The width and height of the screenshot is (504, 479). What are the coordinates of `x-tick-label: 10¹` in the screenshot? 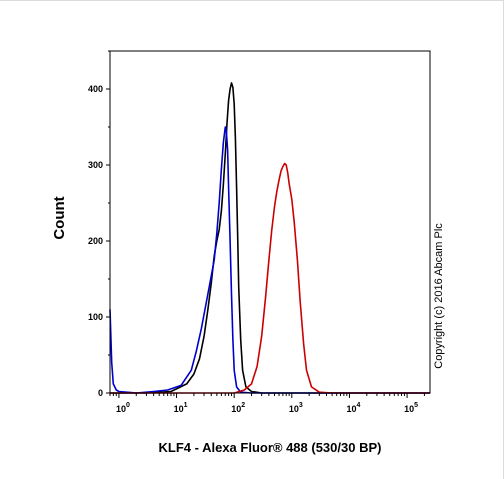 It's located at (181, 408).